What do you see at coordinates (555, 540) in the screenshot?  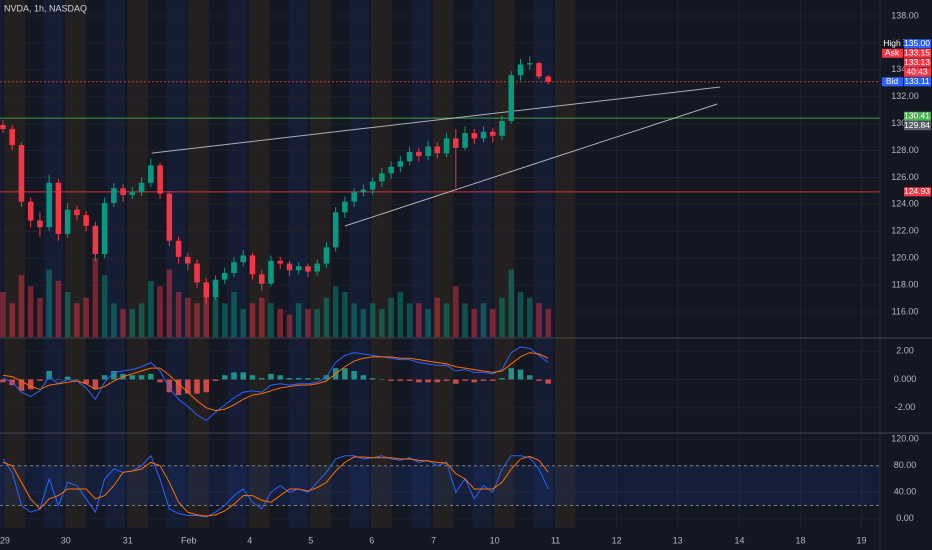 I see `x-tick-label: 11` at bounding box center [555, 540].